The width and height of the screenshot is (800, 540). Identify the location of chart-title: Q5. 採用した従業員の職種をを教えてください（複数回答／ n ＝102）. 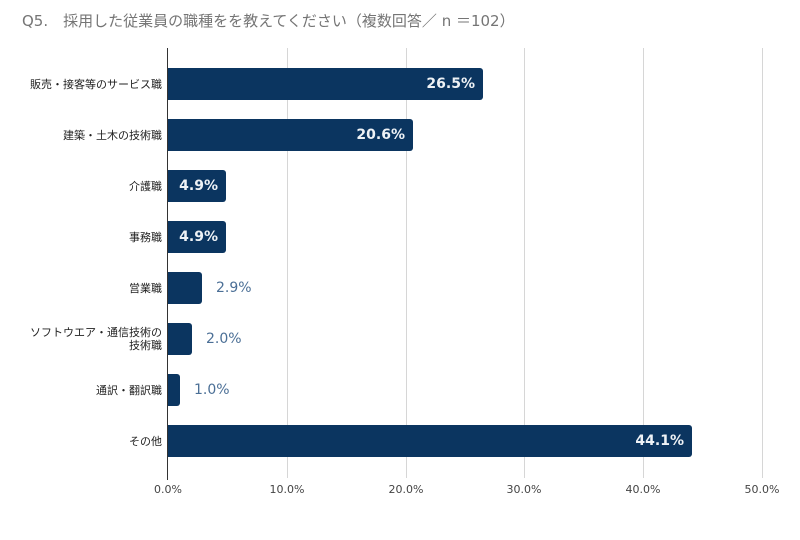
(268, 21).